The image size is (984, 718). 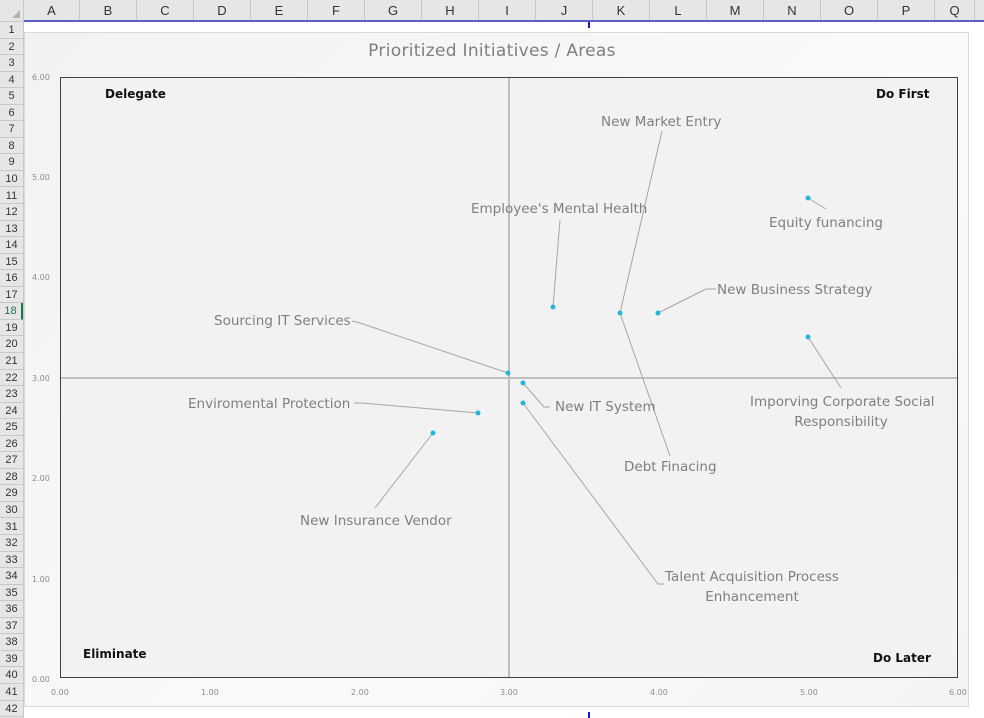 I want to click on column-header-m: M, so click(x=735, y=10).